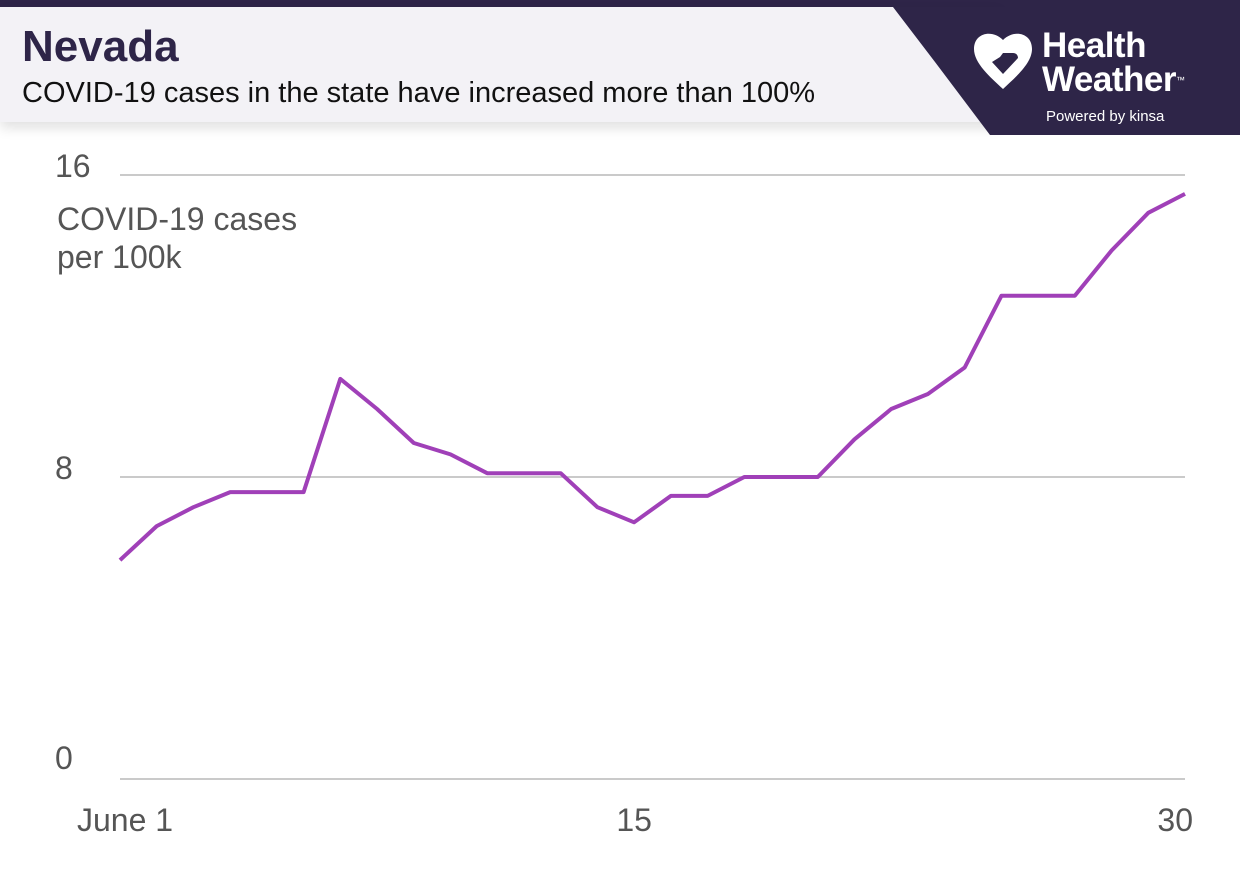 This screenshot has height=872, width=1240. I want to click on heart-shield-icon, so click(1003, 61).